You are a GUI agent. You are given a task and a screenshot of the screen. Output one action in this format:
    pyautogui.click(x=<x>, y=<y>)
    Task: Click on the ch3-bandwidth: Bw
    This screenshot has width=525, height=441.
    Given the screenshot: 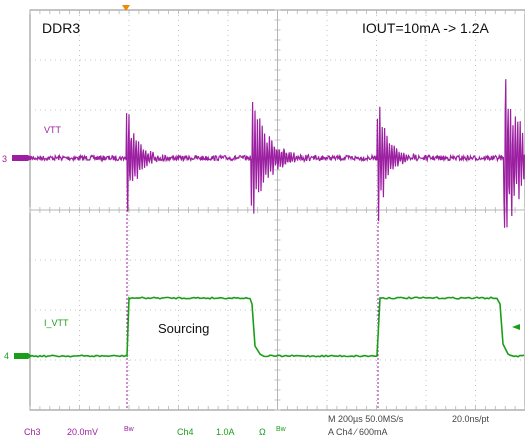 What is the action you would take?
    pyautogui.click(x=129, y=429)
    